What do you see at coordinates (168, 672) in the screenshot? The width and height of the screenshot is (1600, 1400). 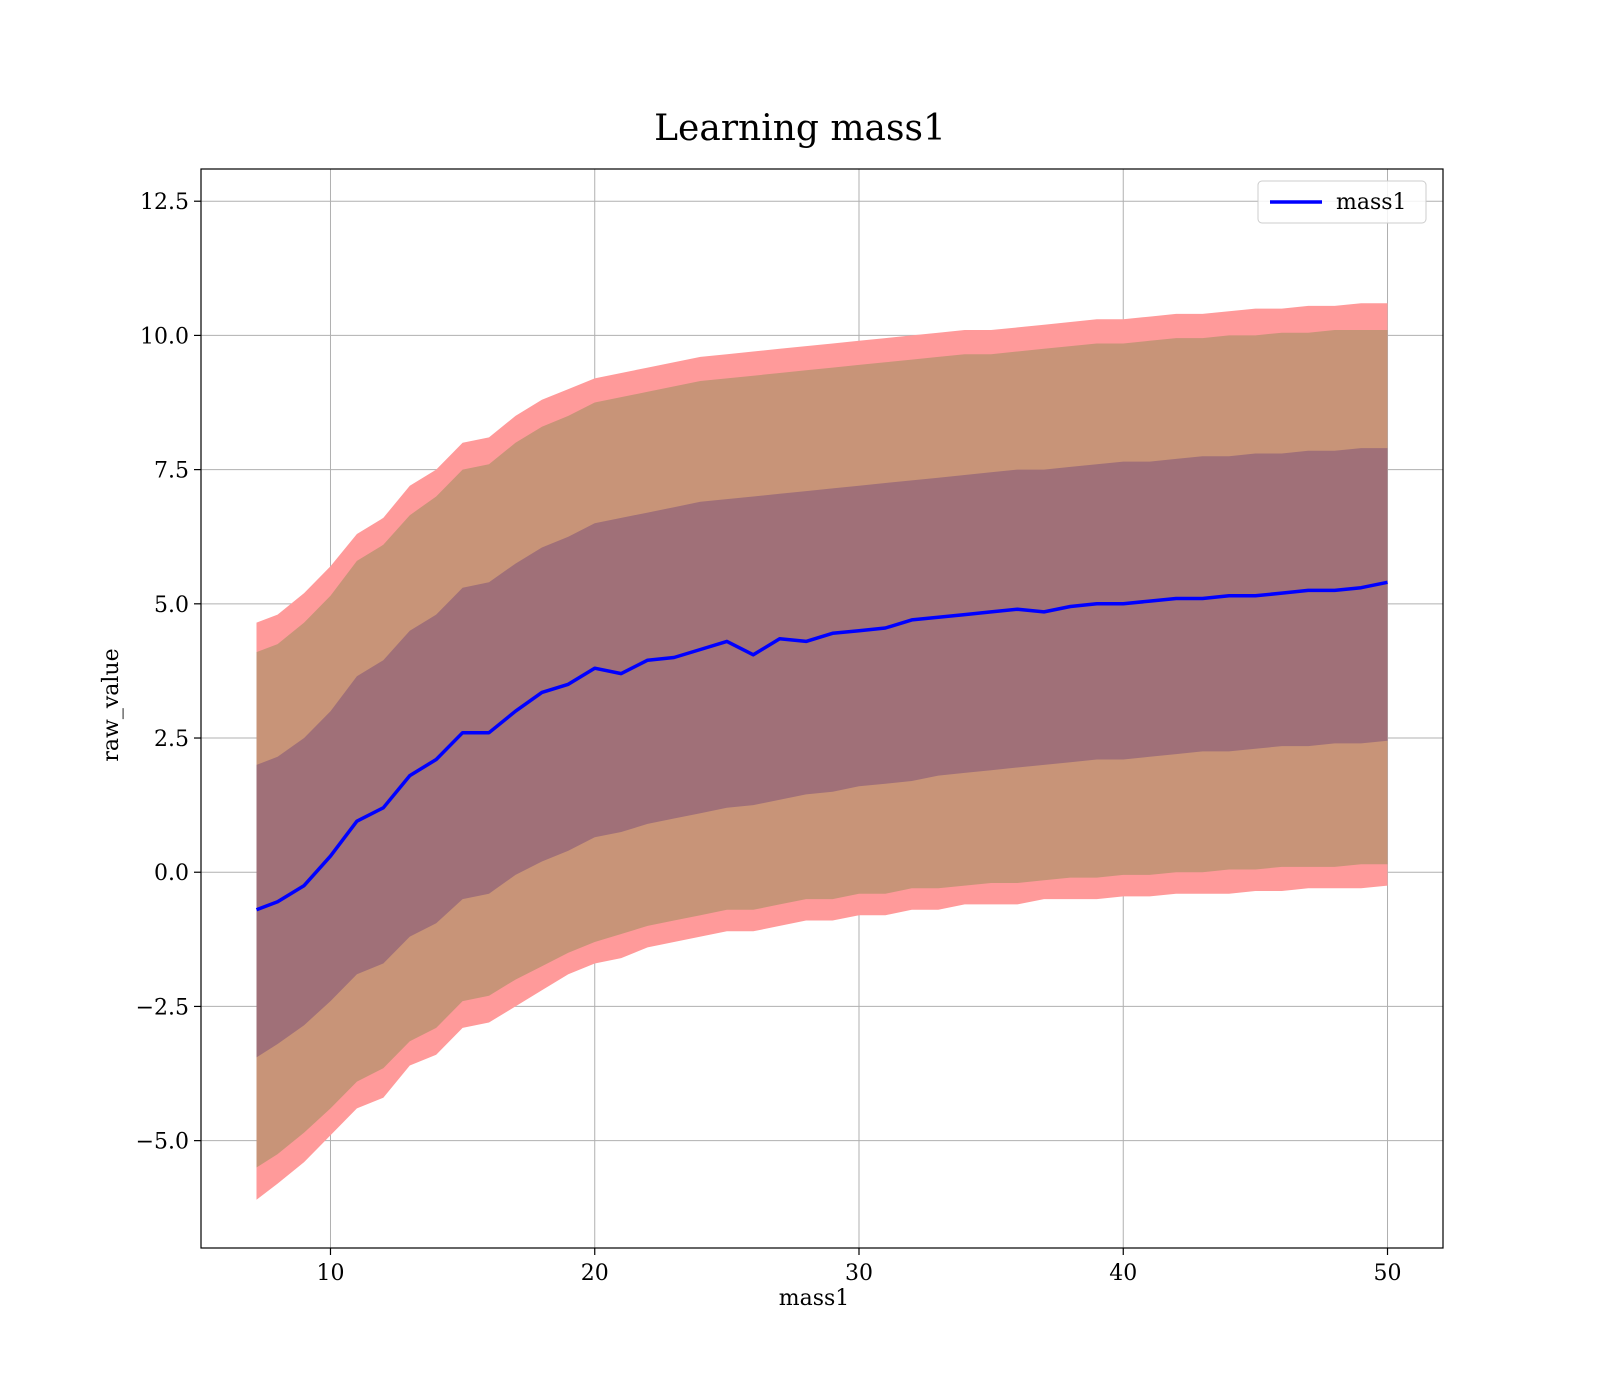 I see `y-axis-ticks: −5.0 −2.5 0.0 2.5 5.0 7.5 10.0 12.5` at bounding box center [168, 672].